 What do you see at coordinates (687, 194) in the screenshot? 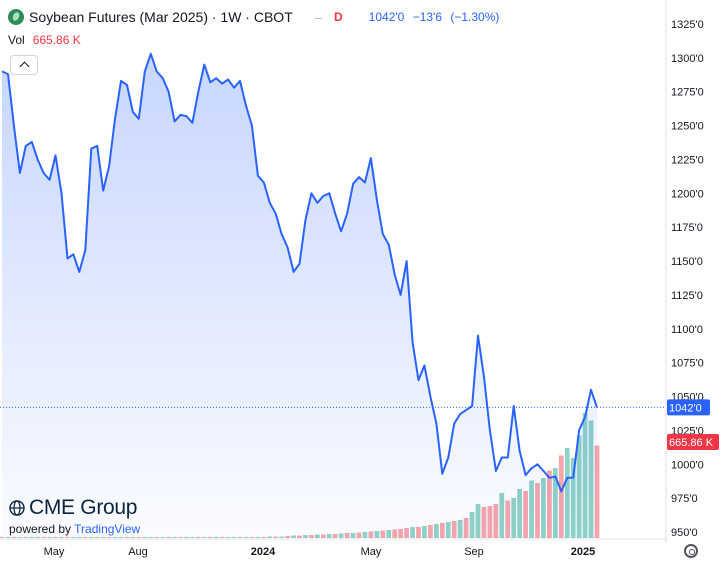
I see `price-tick-label: 1200'0` at bounding box center [687, 194].